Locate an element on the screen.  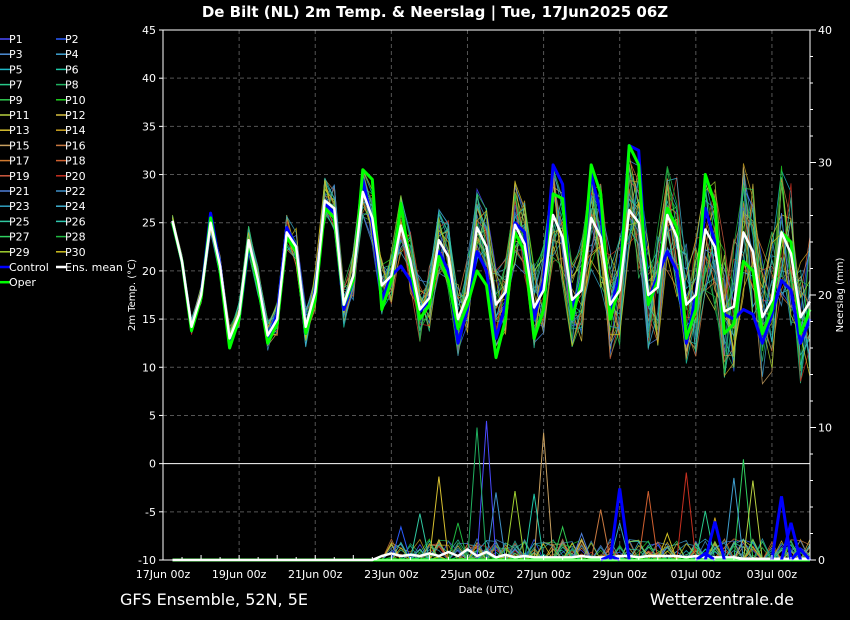
y-tick-label: 20 is located at coordinates (149, 271).